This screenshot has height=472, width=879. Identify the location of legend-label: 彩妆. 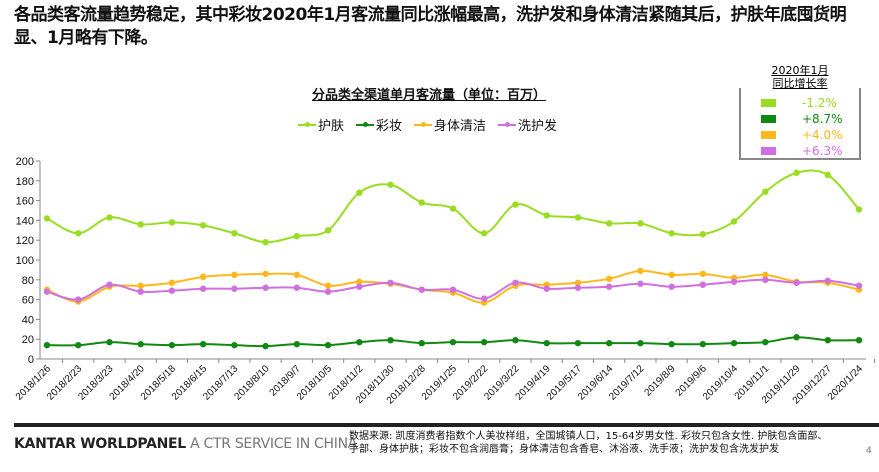
(389, 126).